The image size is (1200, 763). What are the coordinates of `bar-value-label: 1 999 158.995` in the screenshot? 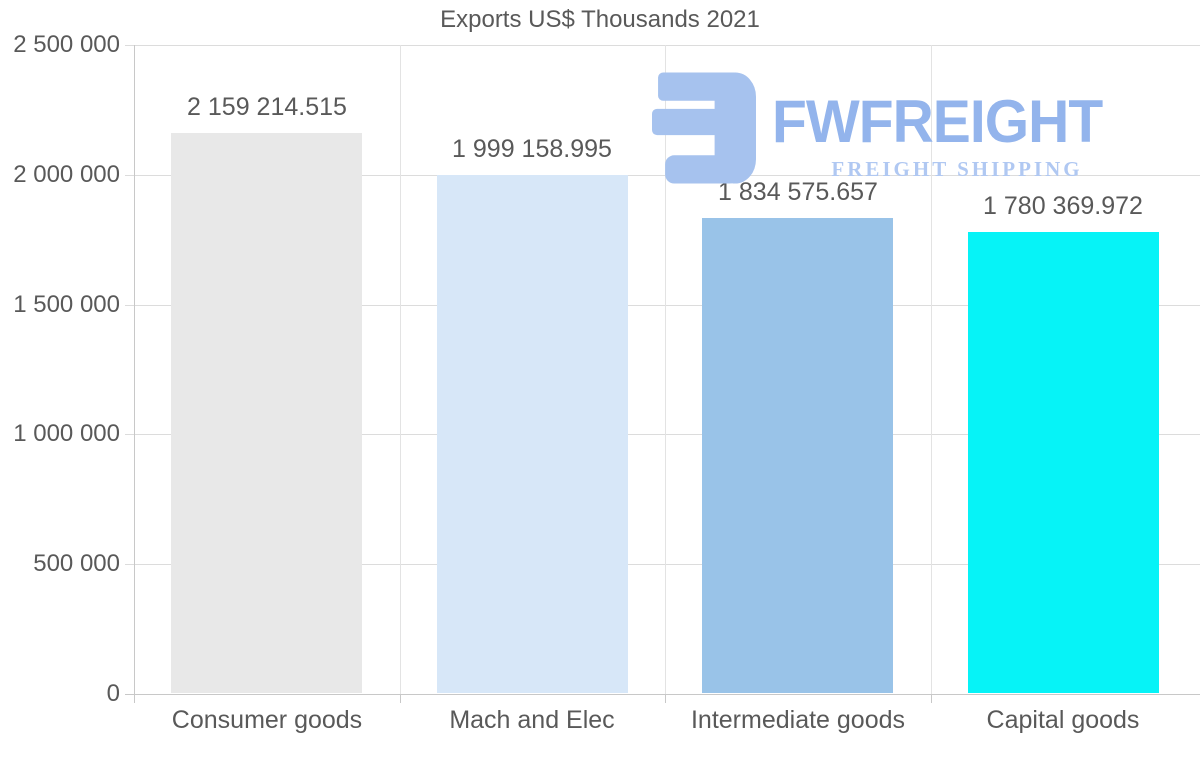 It's located at (532, 149).